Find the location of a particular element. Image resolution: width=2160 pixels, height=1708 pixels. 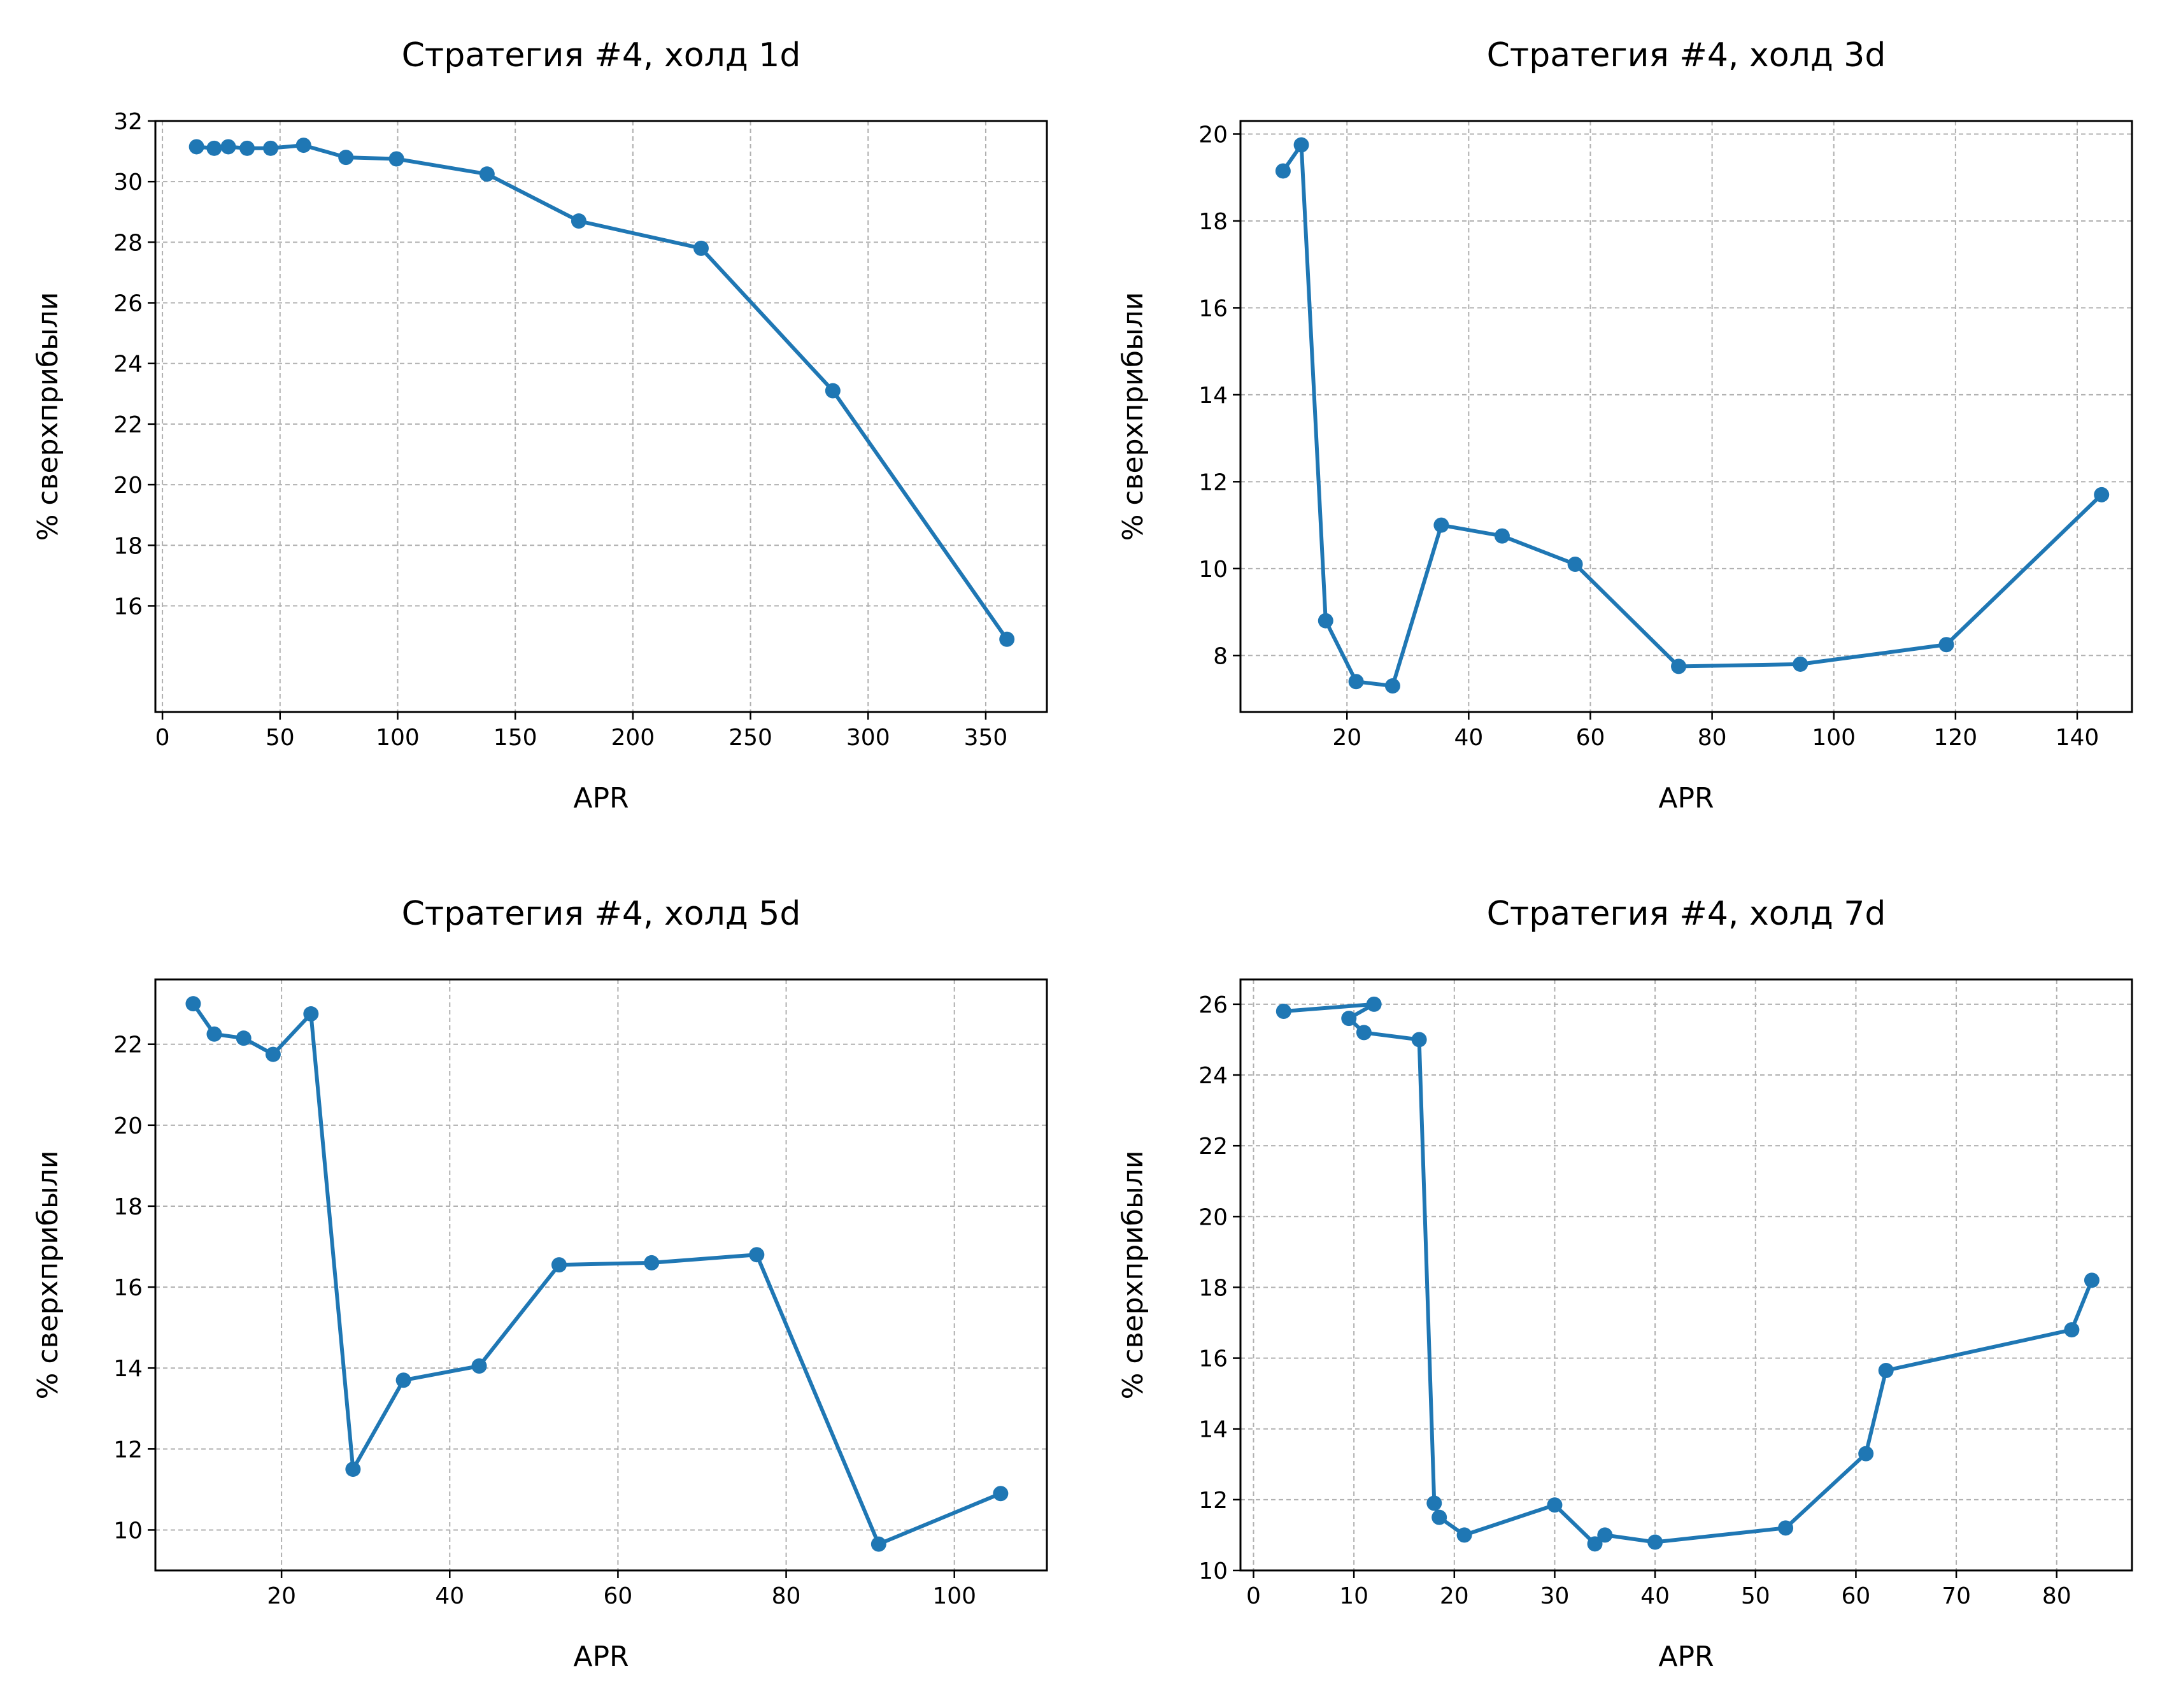

x-tick-label: 30 is located at coordinates (1555, 1596).